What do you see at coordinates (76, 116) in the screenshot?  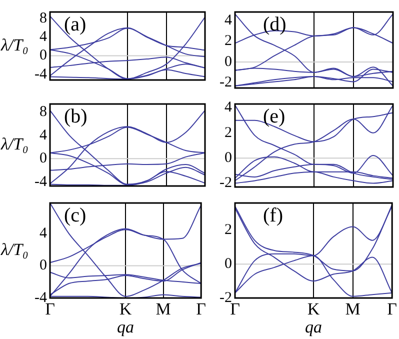 I see `annotation: (b)` at bounding box center [76, 116].